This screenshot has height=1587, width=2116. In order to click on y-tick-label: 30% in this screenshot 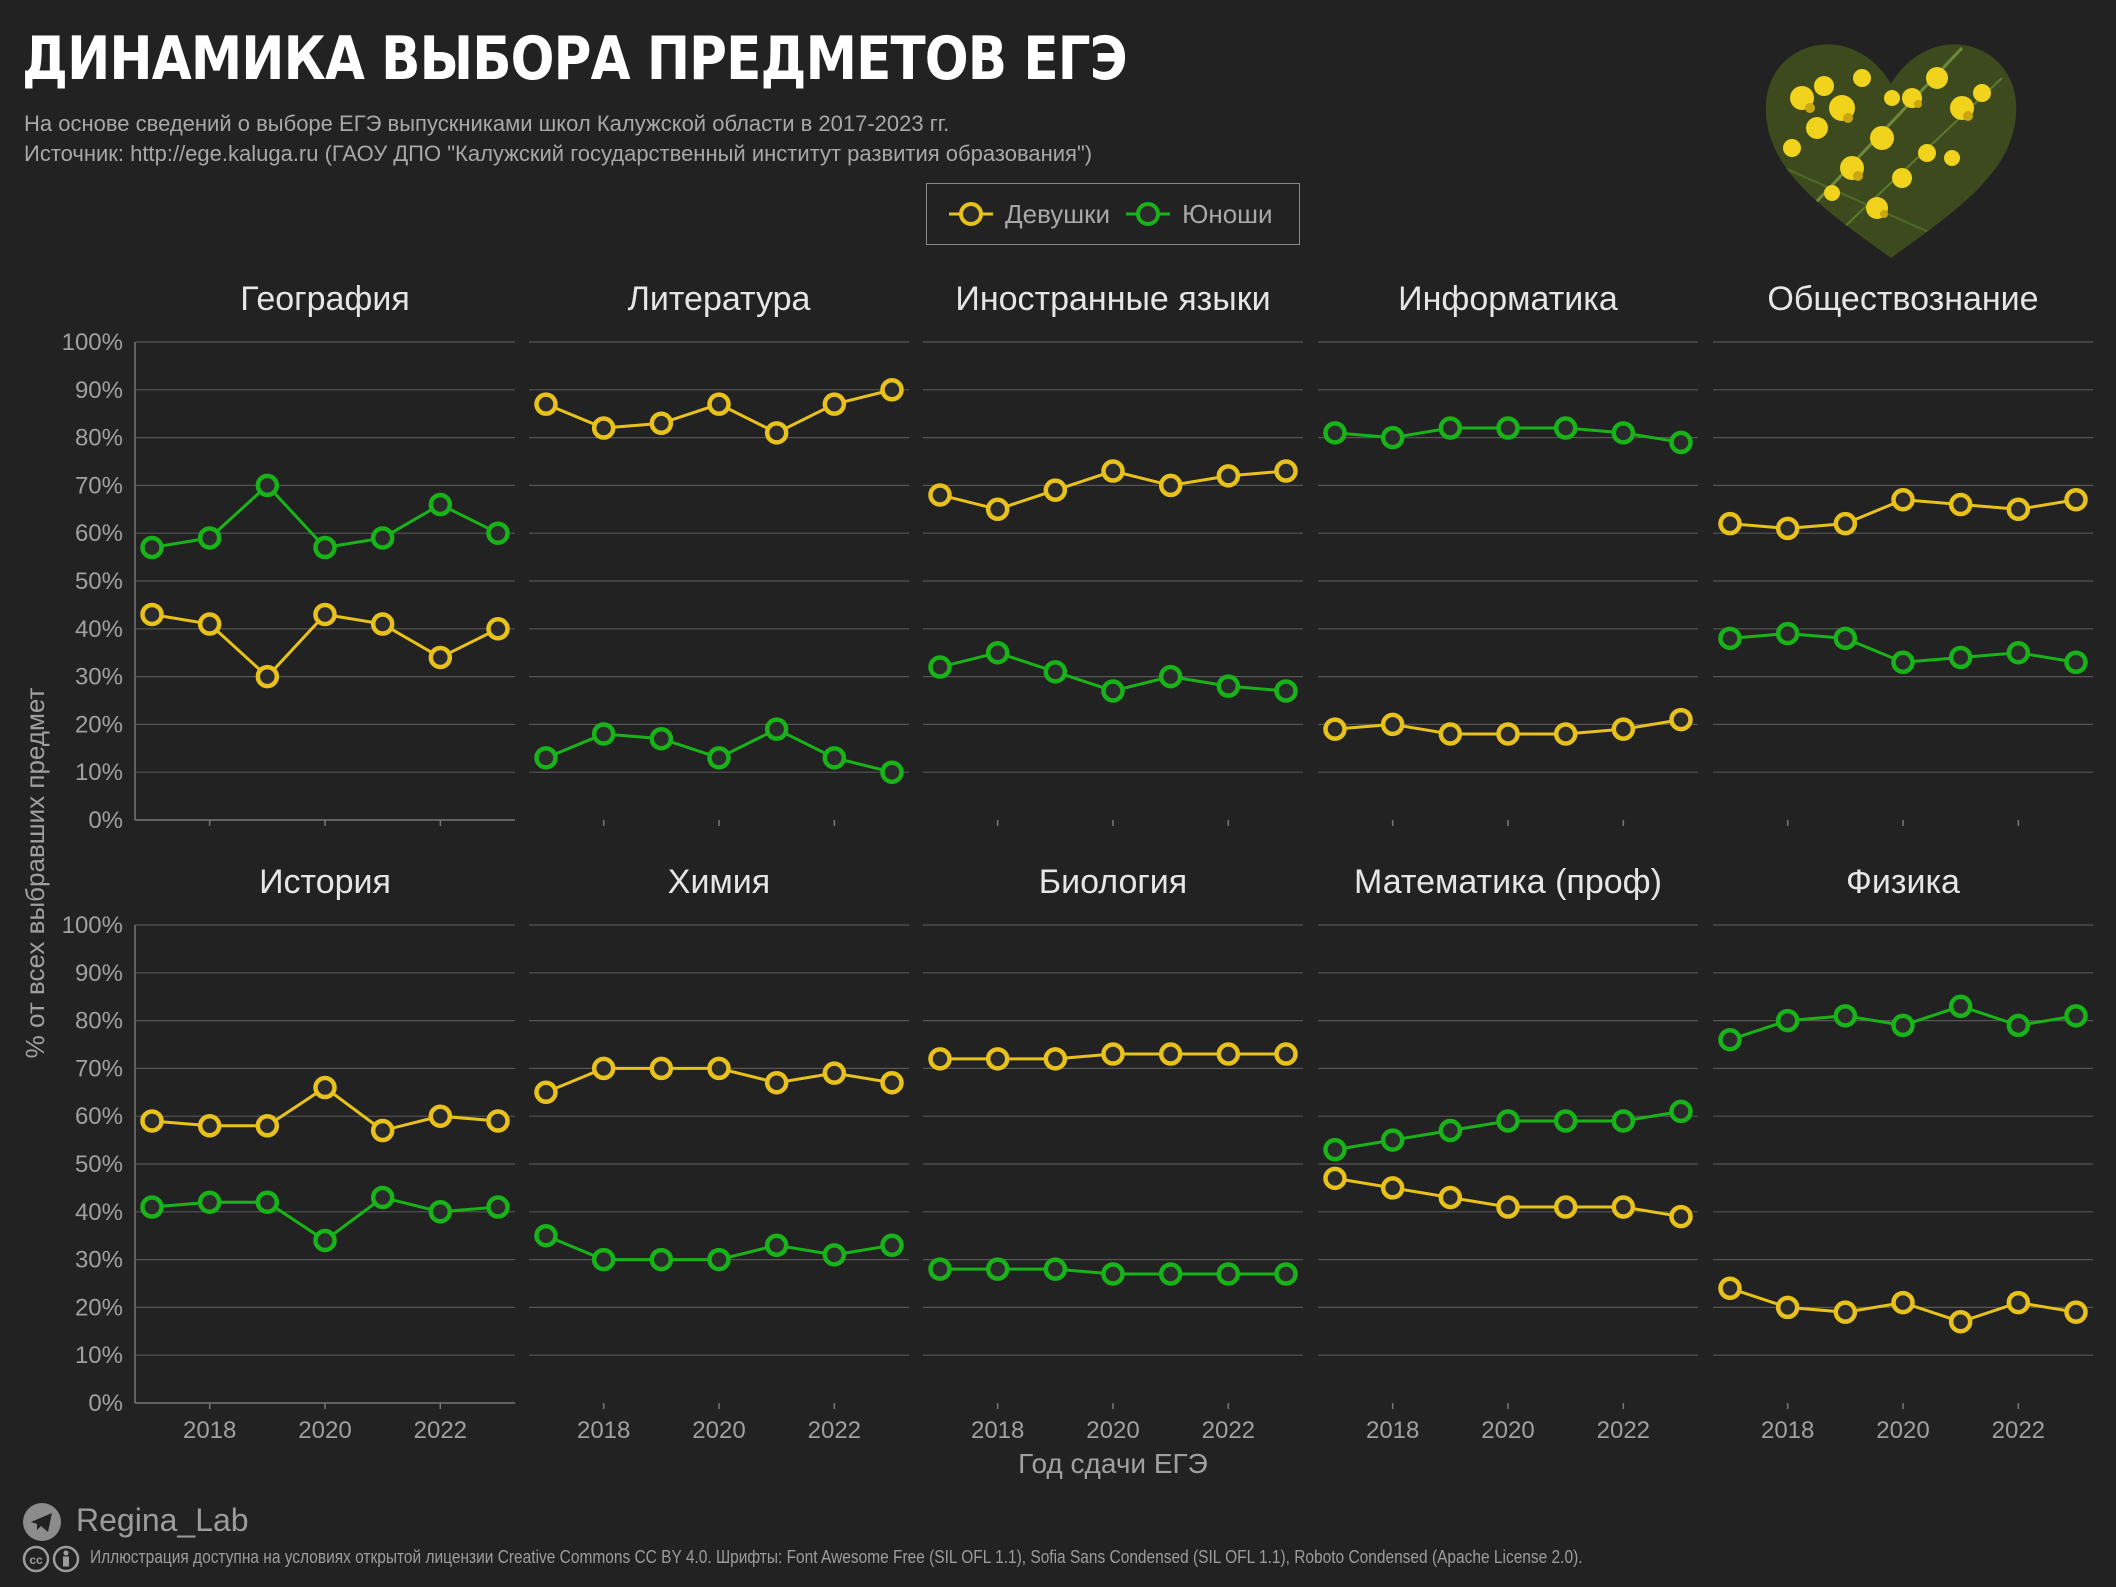, I will do `click(99, 677)`.